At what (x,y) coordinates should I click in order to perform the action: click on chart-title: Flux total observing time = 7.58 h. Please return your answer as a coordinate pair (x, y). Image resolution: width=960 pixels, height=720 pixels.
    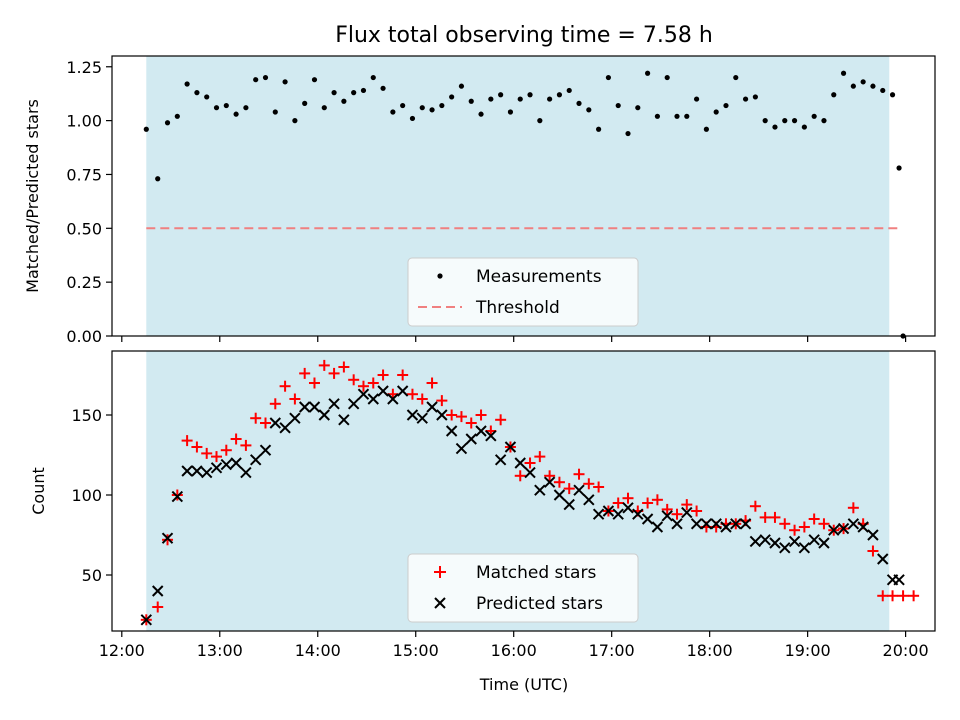
    Looking at the image, I should click on (524, 35).